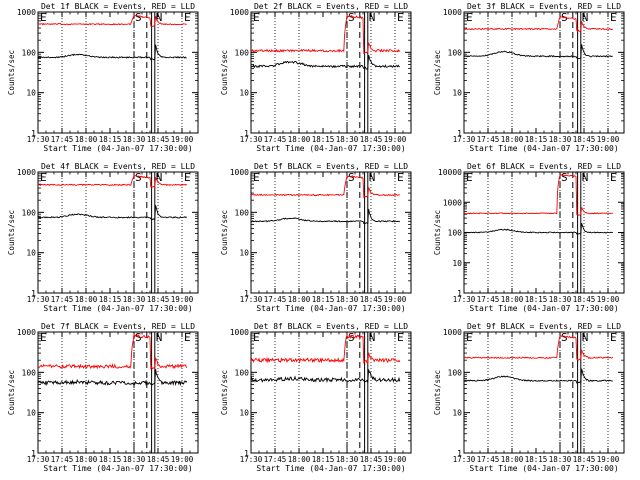  What do you see at coordinates (544, 166) in the screenshot?
I see `panel-title: Det 6f BLACK = Events, RED = LLD` at bounding box center [544, 166].